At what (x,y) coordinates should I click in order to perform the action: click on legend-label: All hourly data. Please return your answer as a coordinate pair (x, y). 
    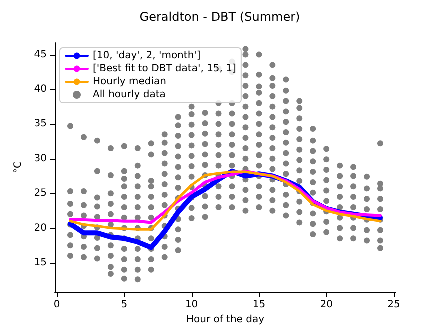
    Looking at the image, I should click on (129, 95).